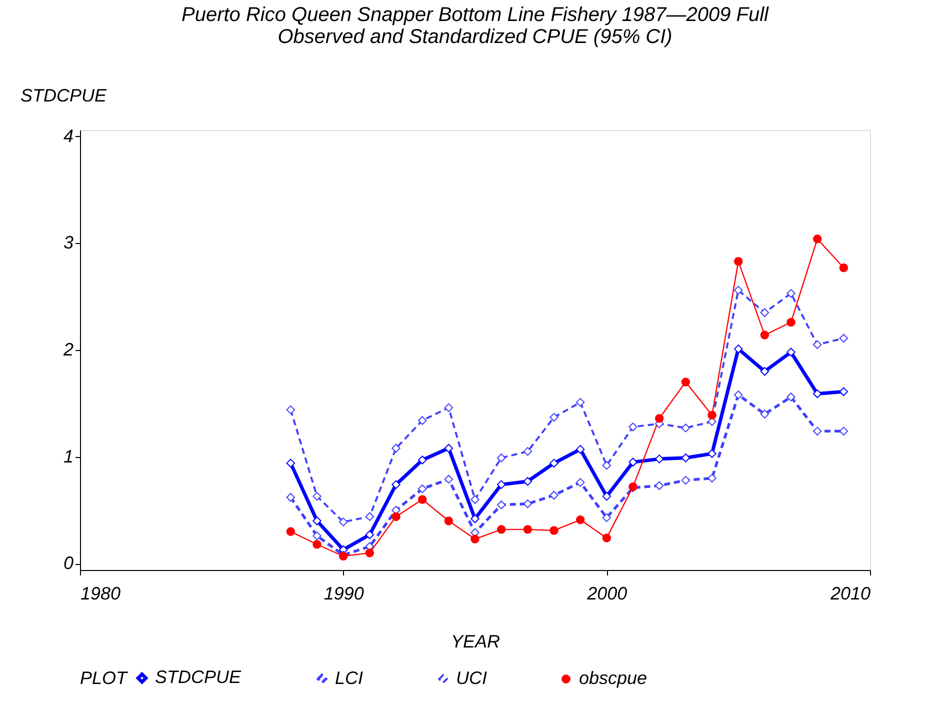 Image resolution: width=935 pixels, height=702 pixels. Describe the element at coordinates (475, 642) in the screenshot. I see `x-axis-title: YEAR` at that location.